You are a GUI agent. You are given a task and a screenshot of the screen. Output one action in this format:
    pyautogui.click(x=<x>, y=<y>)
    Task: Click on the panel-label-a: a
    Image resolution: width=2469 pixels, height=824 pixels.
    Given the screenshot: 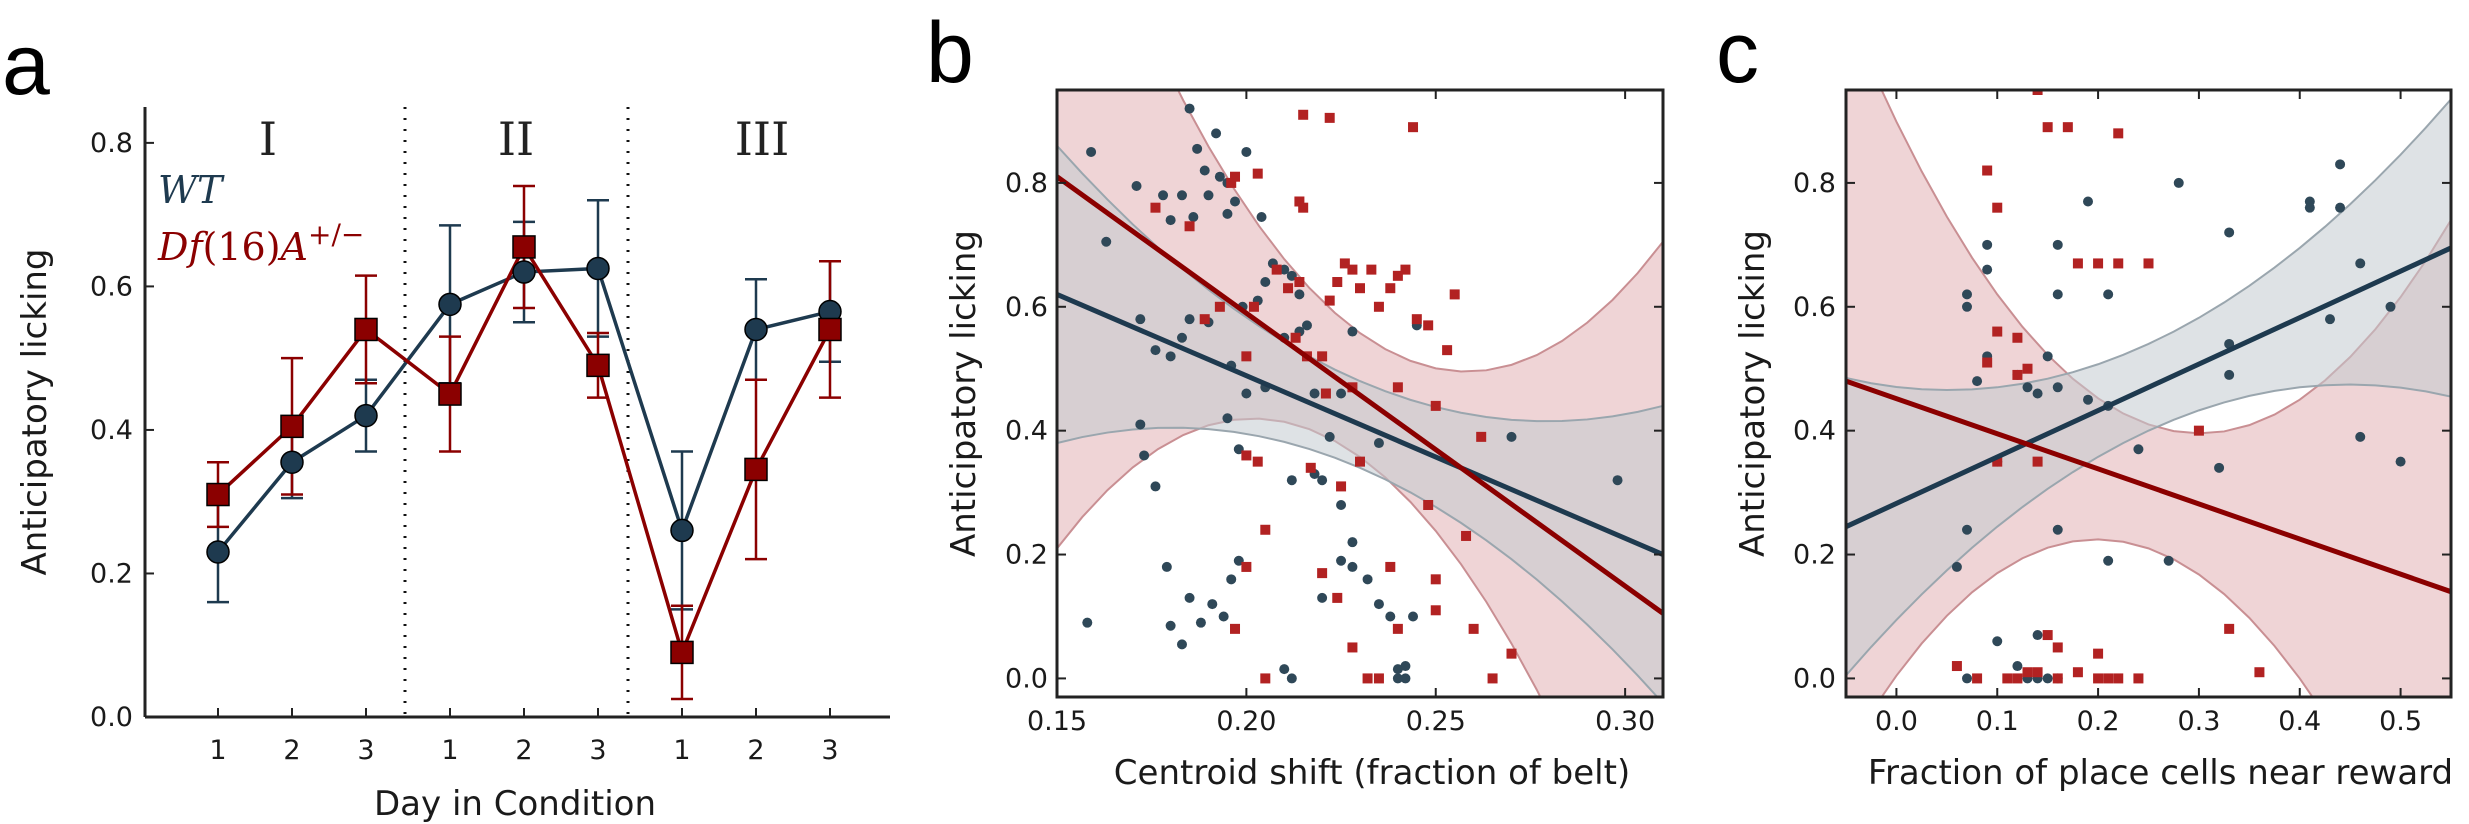 What is the action you would take?
    pyautogui.click(x=26, y=65)
    